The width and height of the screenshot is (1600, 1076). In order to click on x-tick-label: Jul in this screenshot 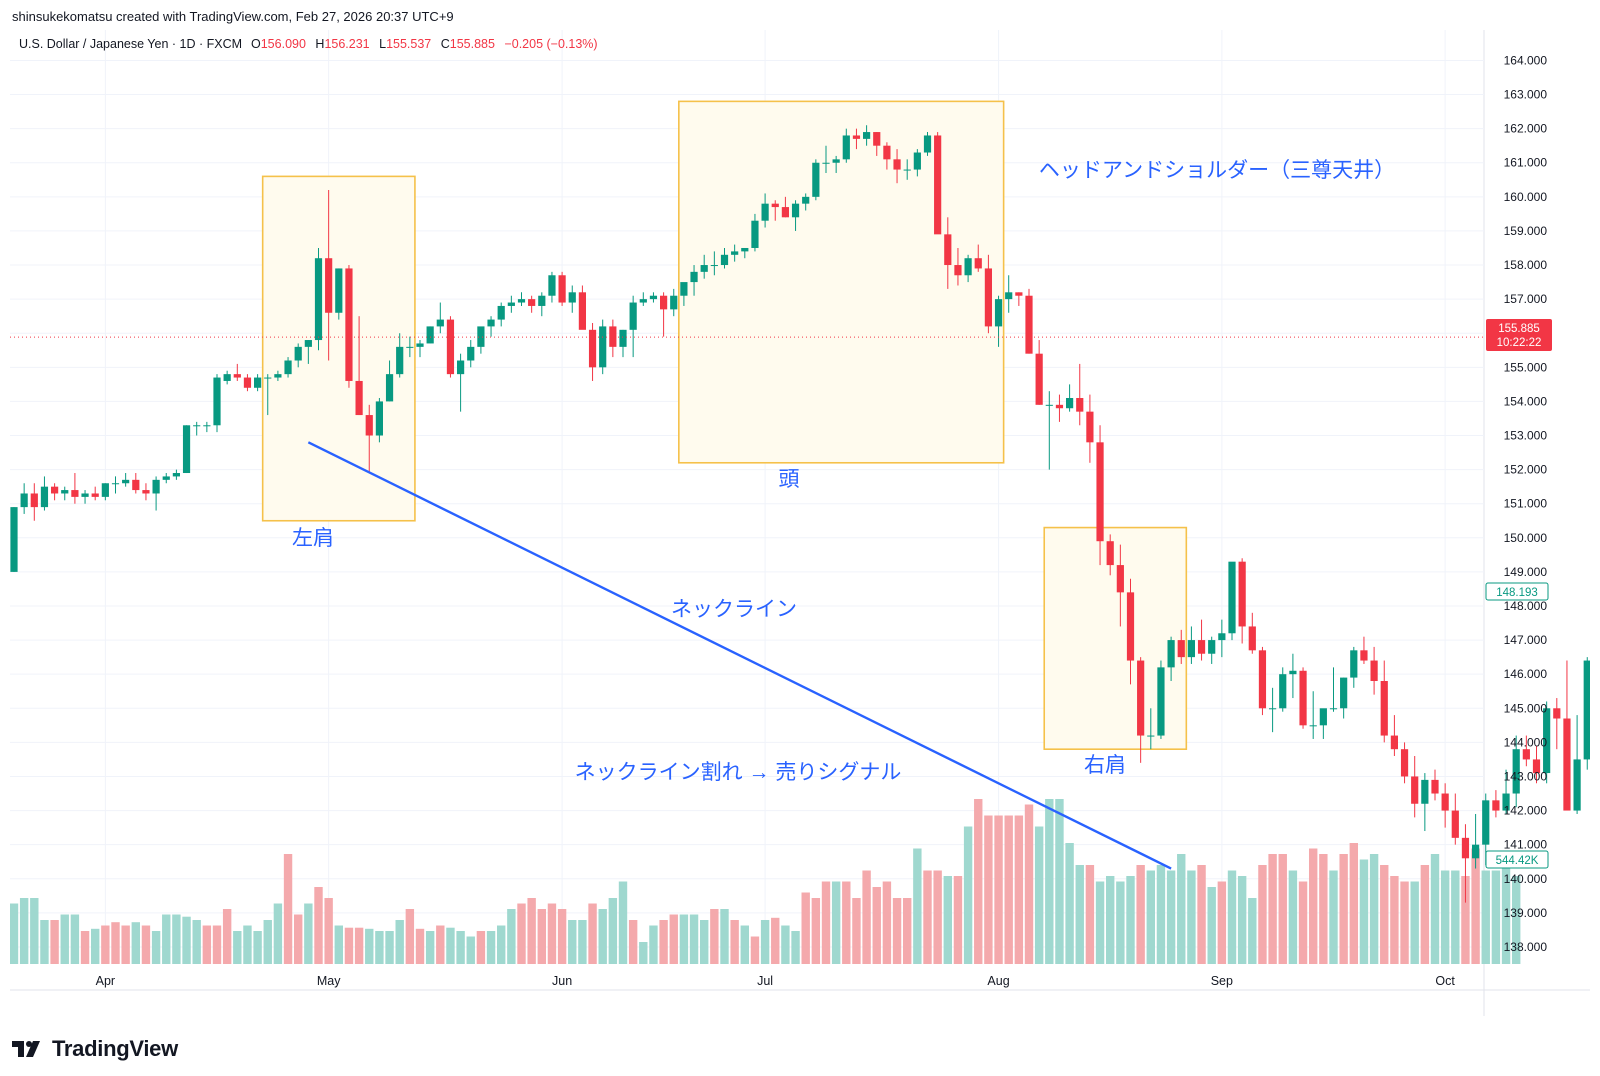, I will do `click(765, 981)`.